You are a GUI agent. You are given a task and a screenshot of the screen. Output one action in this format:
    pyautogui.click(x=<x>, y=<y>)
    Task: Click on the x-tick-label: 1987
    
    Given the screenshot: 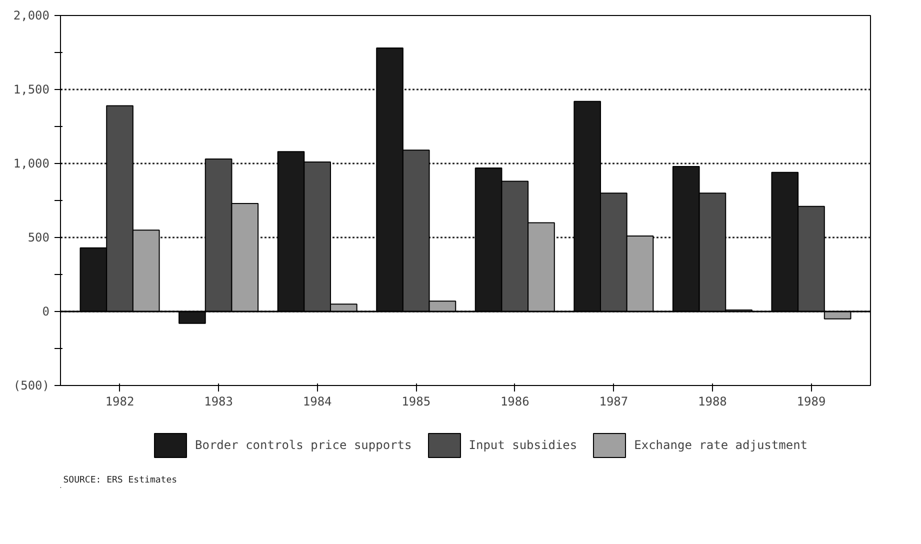 What is the action you would take?
    pyautogui.click(x=613, y=401)
    